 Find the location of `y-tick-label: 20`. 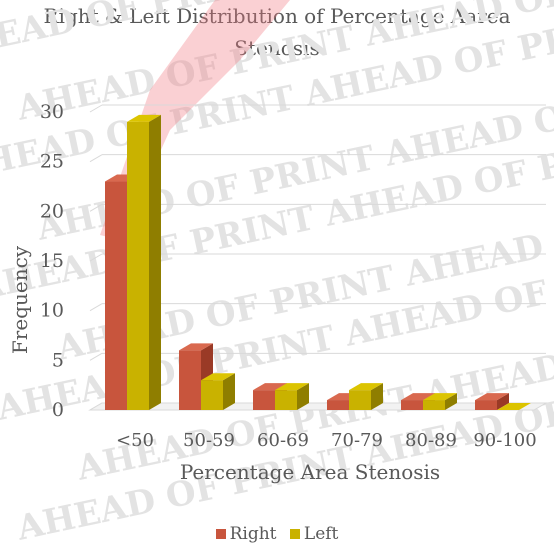

y-tick-label: 20 is located at coordinates (52, 211).